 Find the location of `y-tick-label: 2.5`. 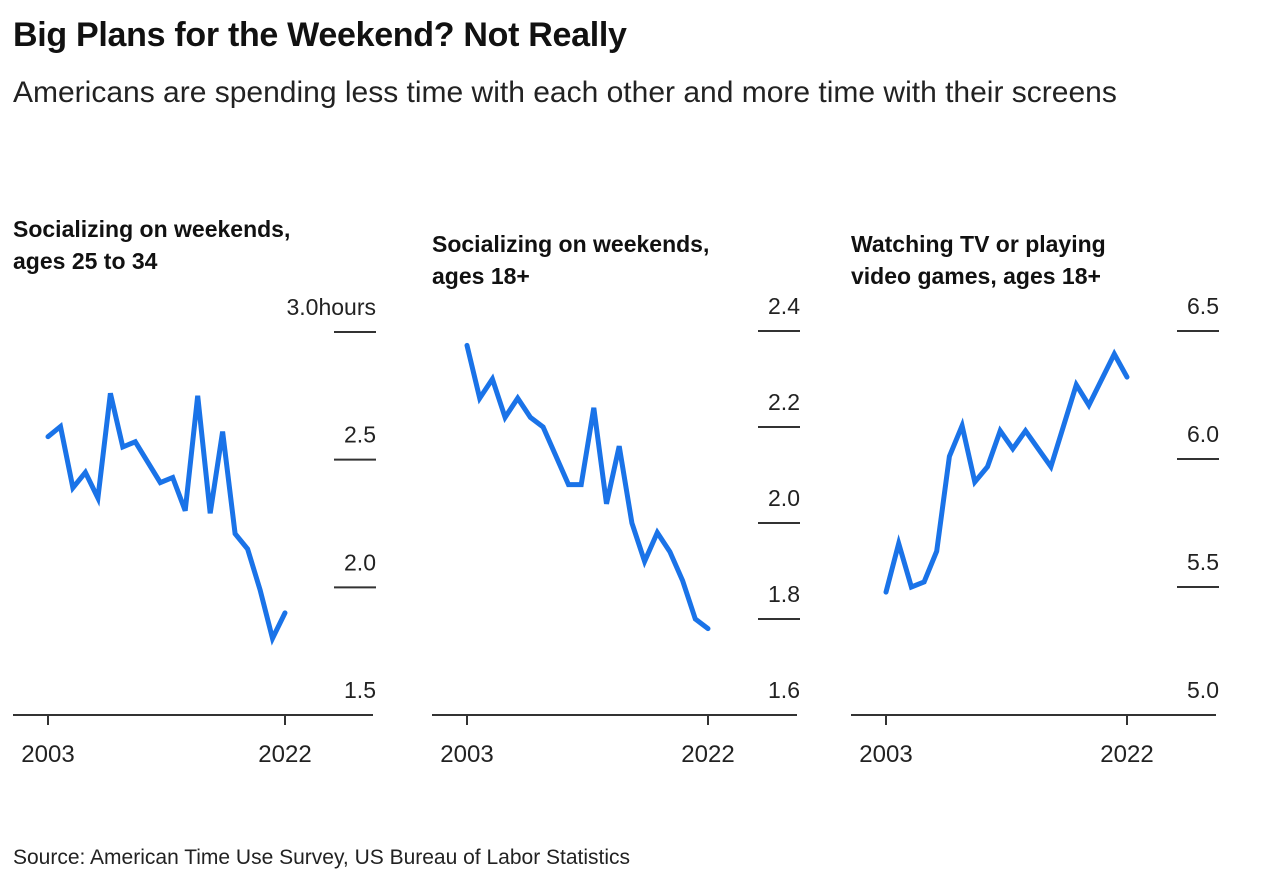

y-tick-label: 2.5 is located at coordinates (360, 435).